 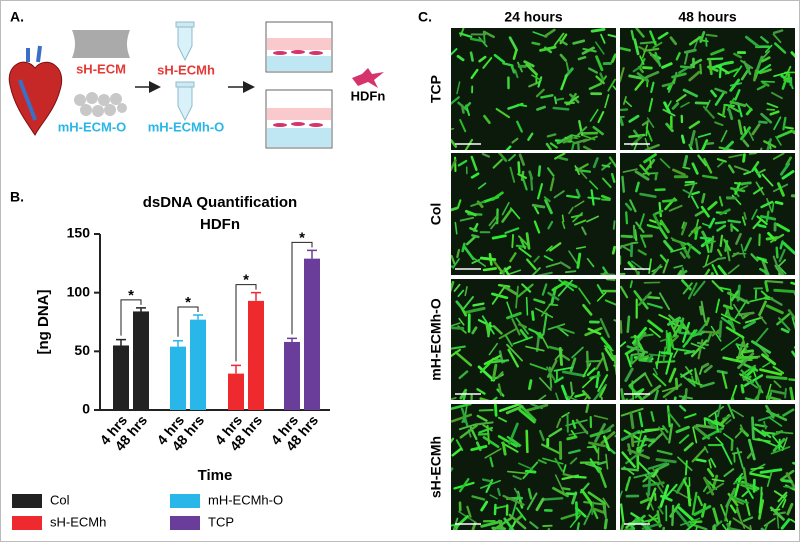 What do you see at coordinates (188, 302) in the screenshot?
I see `significance-mark: *` at bounding box center [188, 302].